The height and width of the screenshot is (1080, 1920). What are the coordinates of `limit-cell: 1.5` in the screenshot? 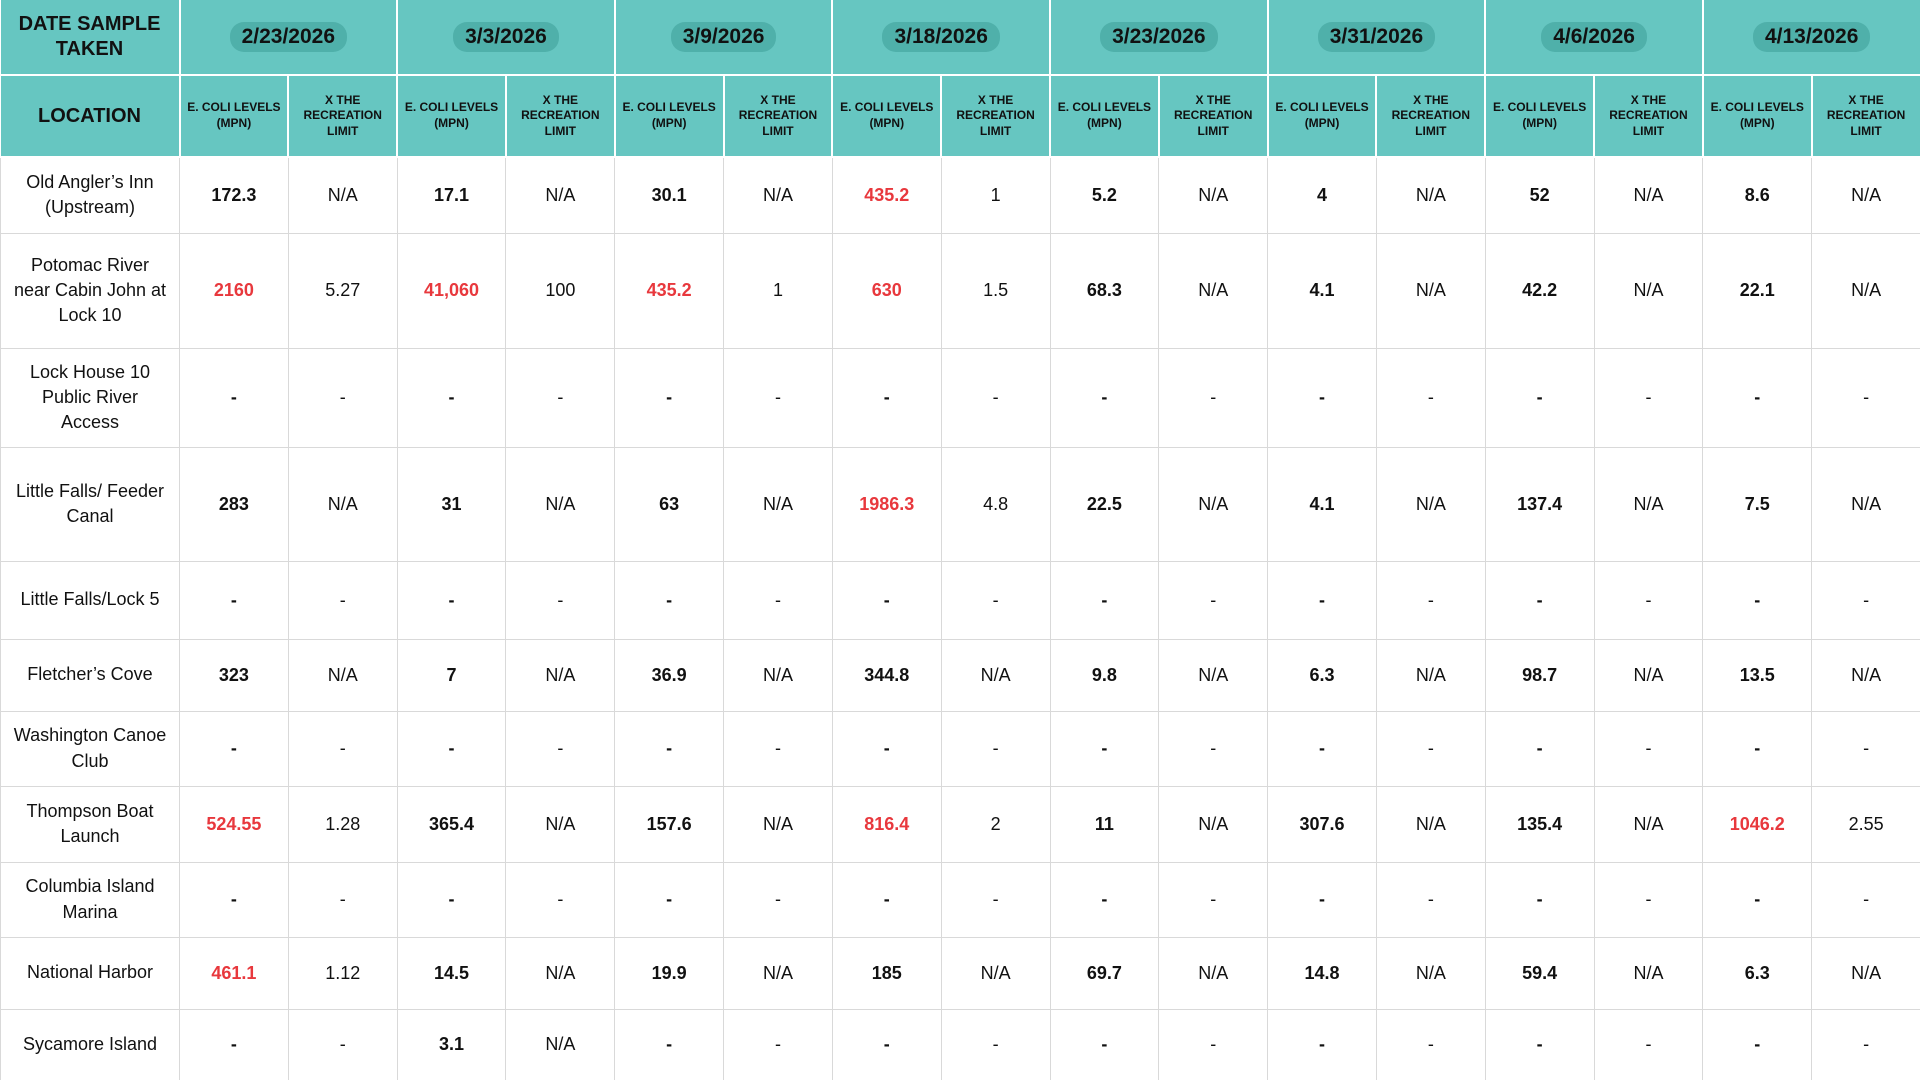 It's located at (995, 290).